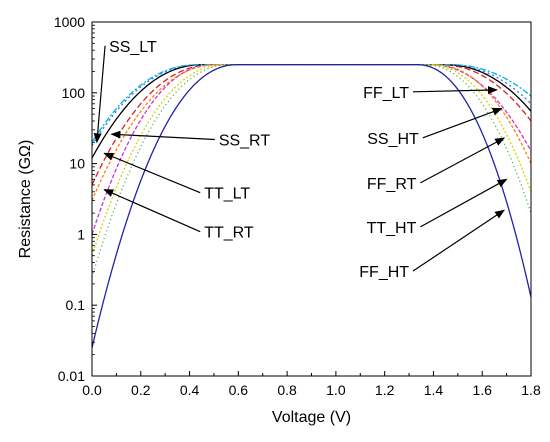 Image resolution: width=550 pixels, height=442 pixels. Describe the element at coordinates (393, 139) in the screenshot. I see `annotation-label-ss-ht: SS_HT` at that location.